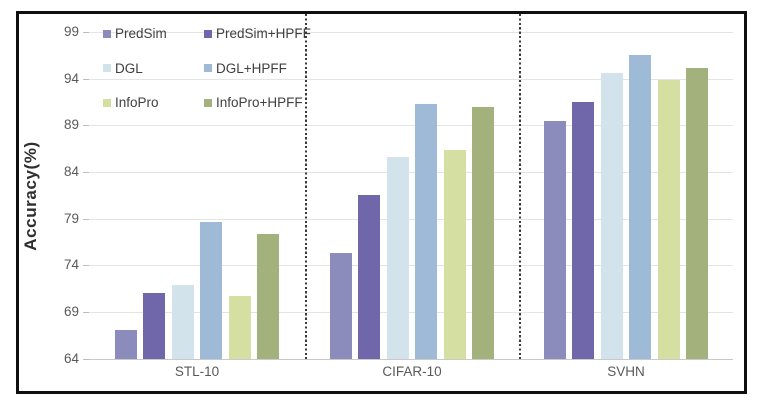  I want to click on y-tick-label-64: 64, so click(71, 358).